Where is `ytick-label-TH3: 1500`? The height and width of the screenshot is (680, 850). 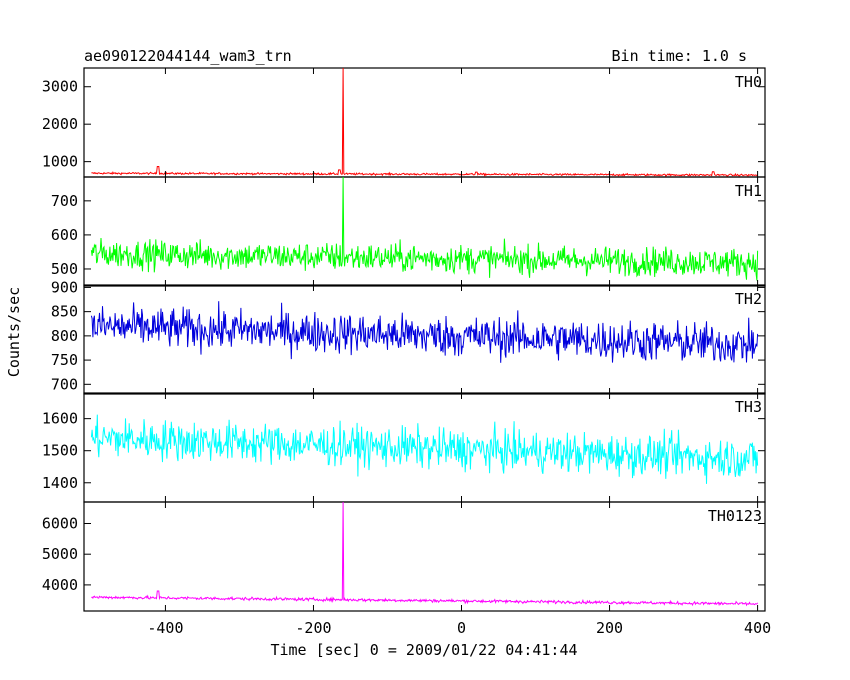
ytick-label-TH3: 1500 is located at coordinates (60, 451).